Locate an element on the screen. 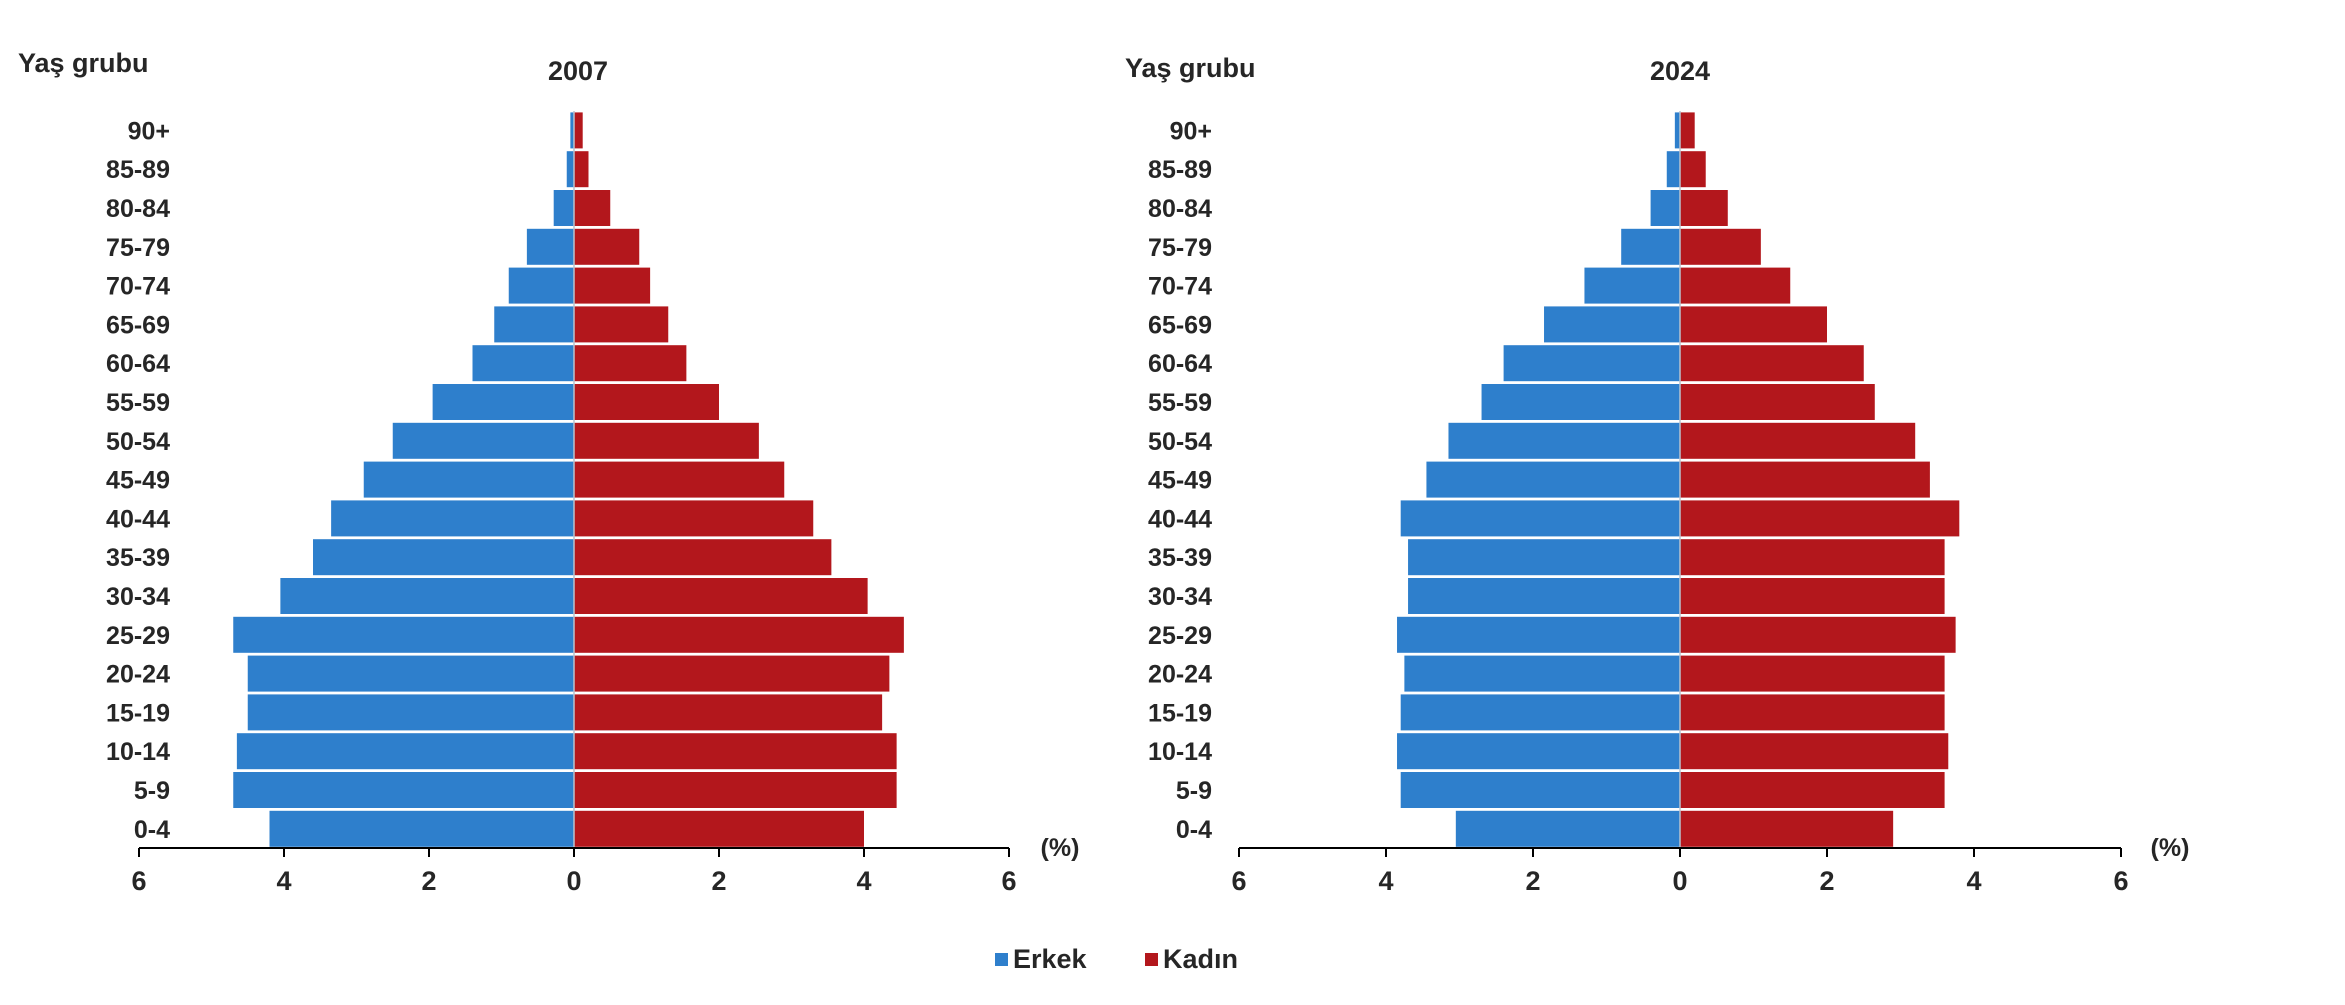  y-axis-label: Yaş grubu is located at coordinates (83, 63).